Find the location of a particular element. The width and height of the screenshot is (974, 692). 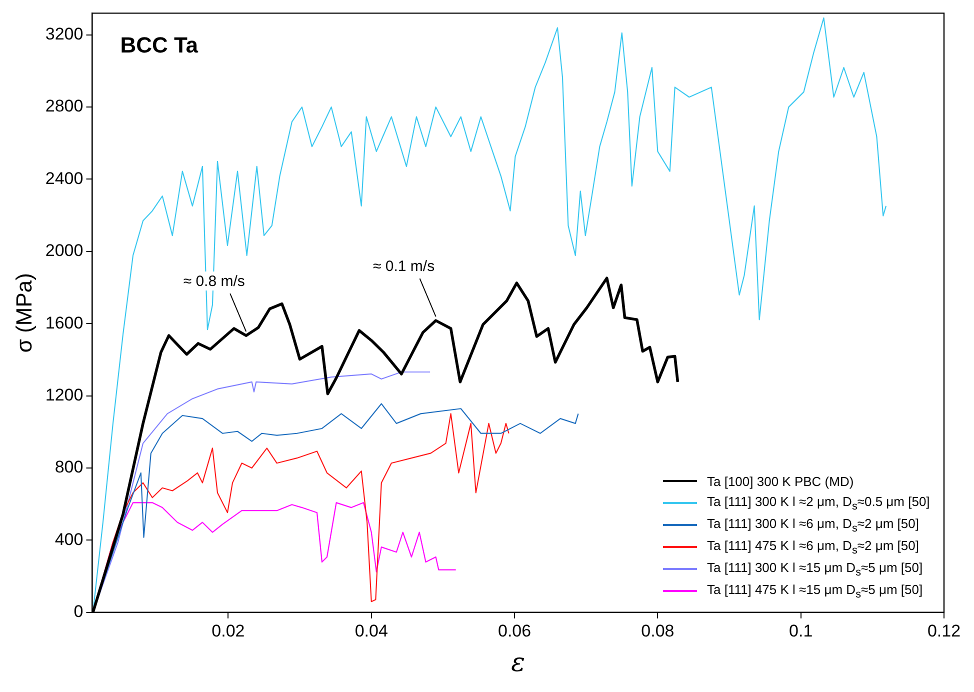

x-axis-title: ε is located at coordinates (518, 663).